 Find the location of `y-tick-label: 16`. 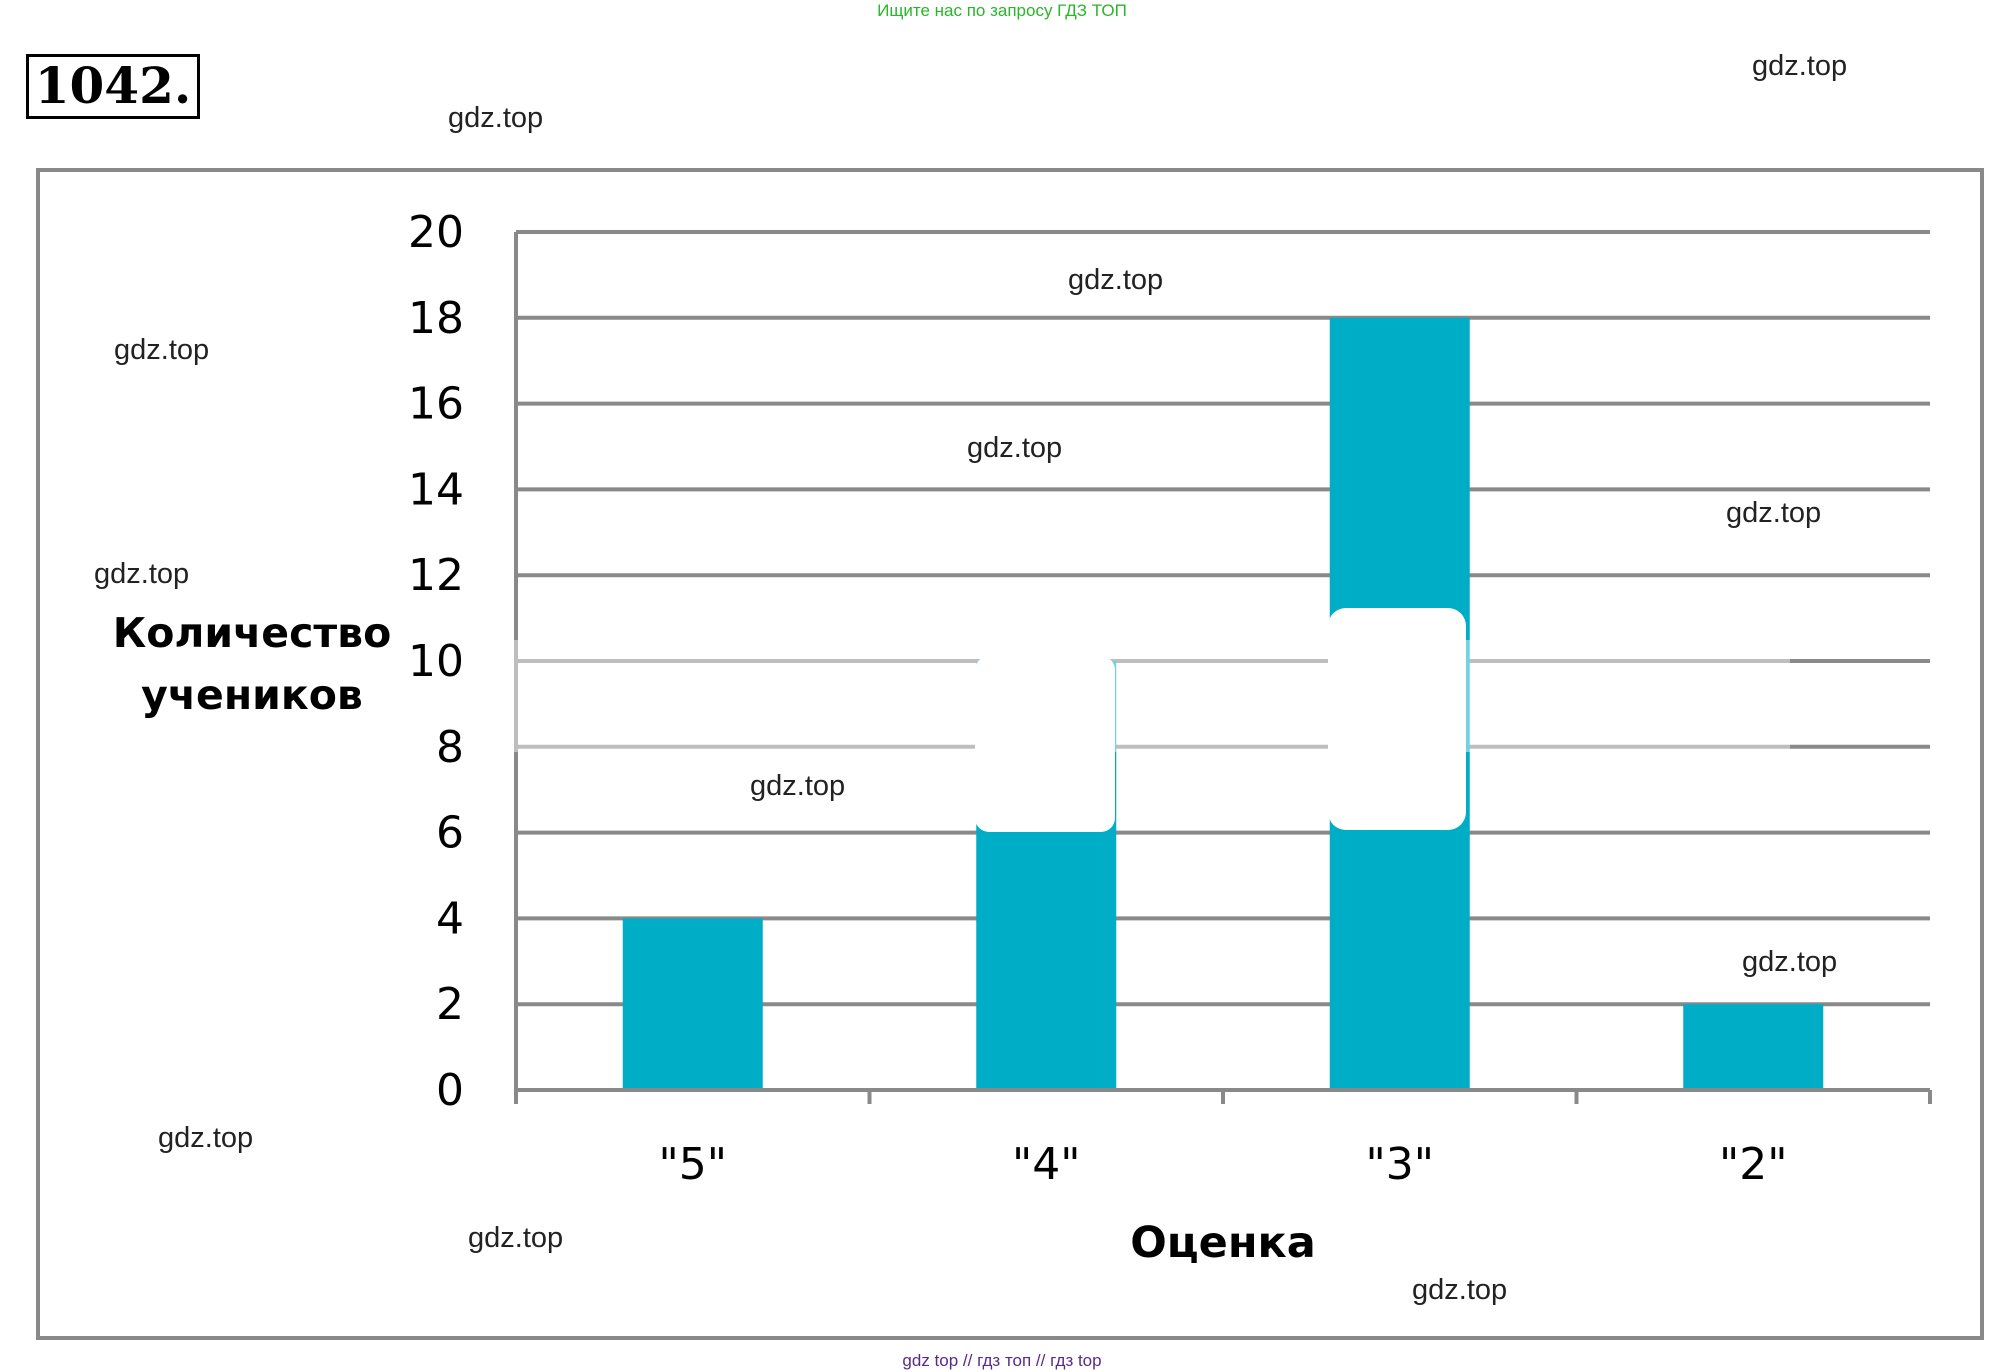

y-tick-label: 16 is located at coordinates (436, 404).